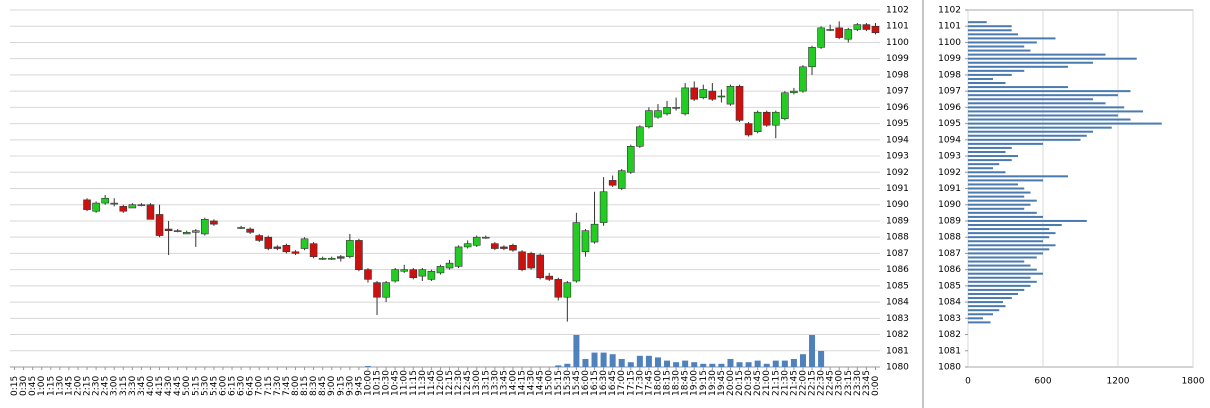  I want to click on x-tick-label: 23:45, so click(867, 383).